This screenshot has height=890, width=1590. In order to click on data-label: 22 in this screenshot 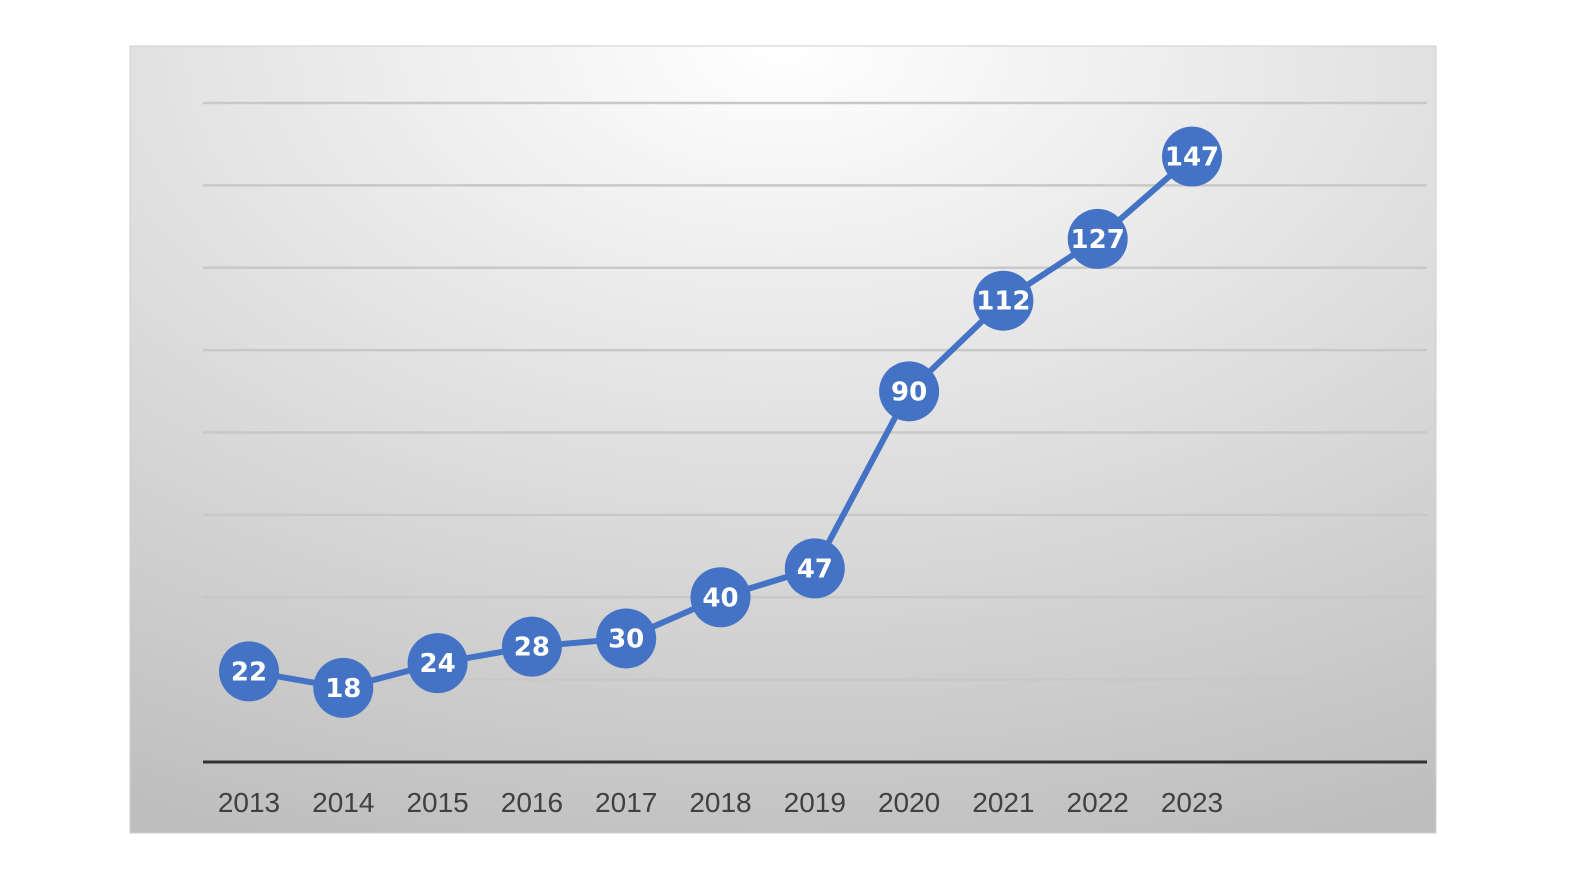, I will do `click(249, 672)`.